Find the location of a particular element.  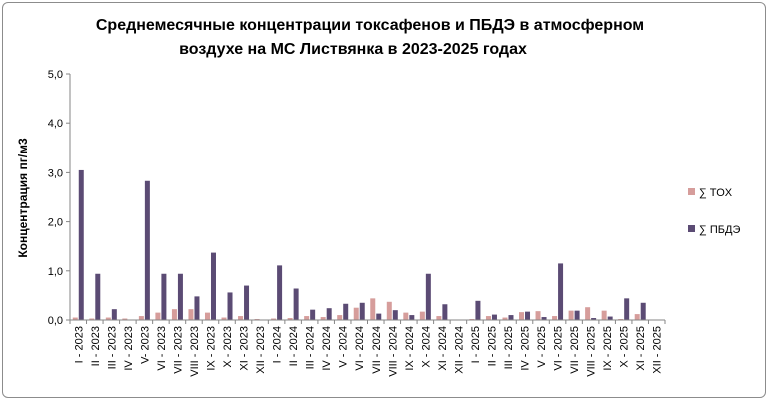

x-tick-label: VIII - 2024 is located at coordinates (393, 351).